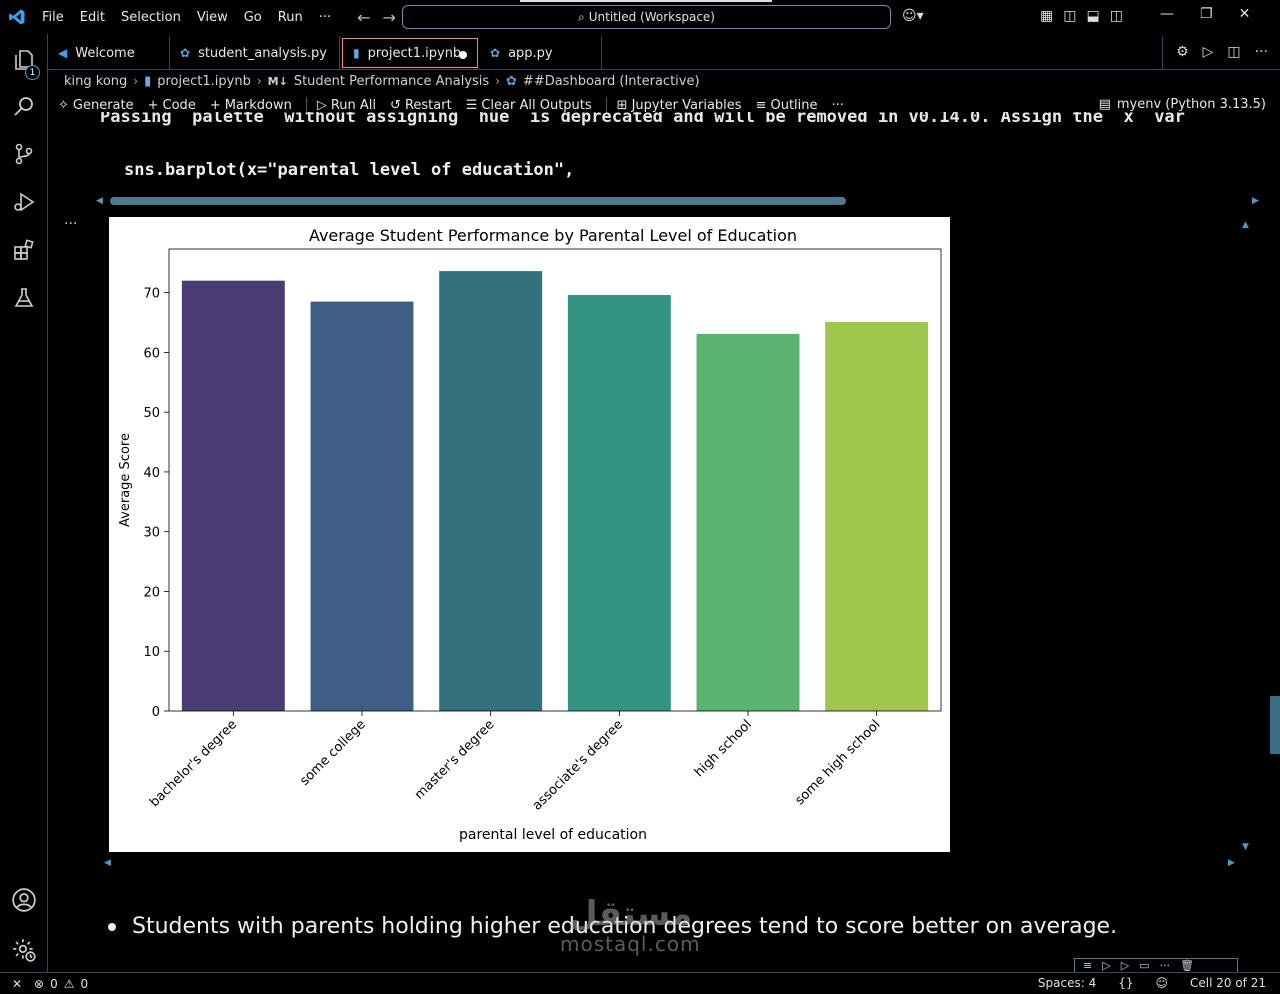 This screenshot has width=1280, height=994. Describe the element at coordinates (353, 105) in the screenshot. I see `run-all-label: Run All` at that location.